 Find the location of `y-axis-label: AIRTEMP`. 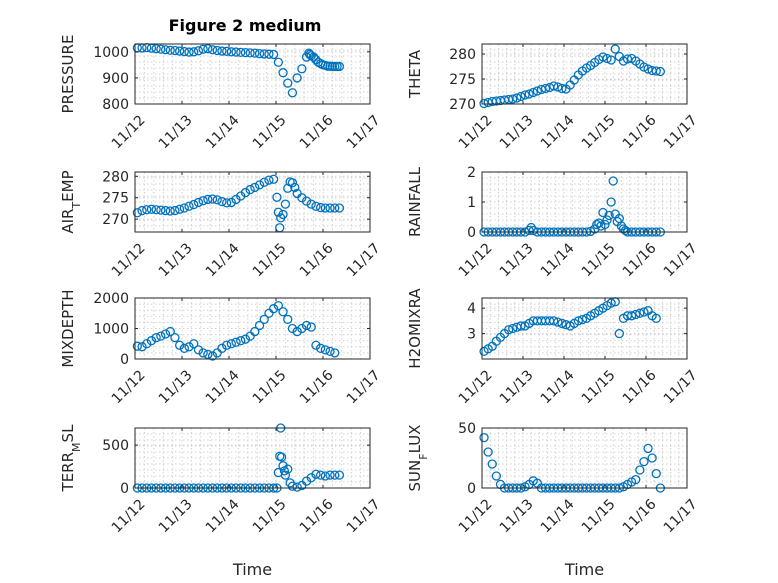

y-axis-label: AIRTEMP is located at coordinates (71, 201).